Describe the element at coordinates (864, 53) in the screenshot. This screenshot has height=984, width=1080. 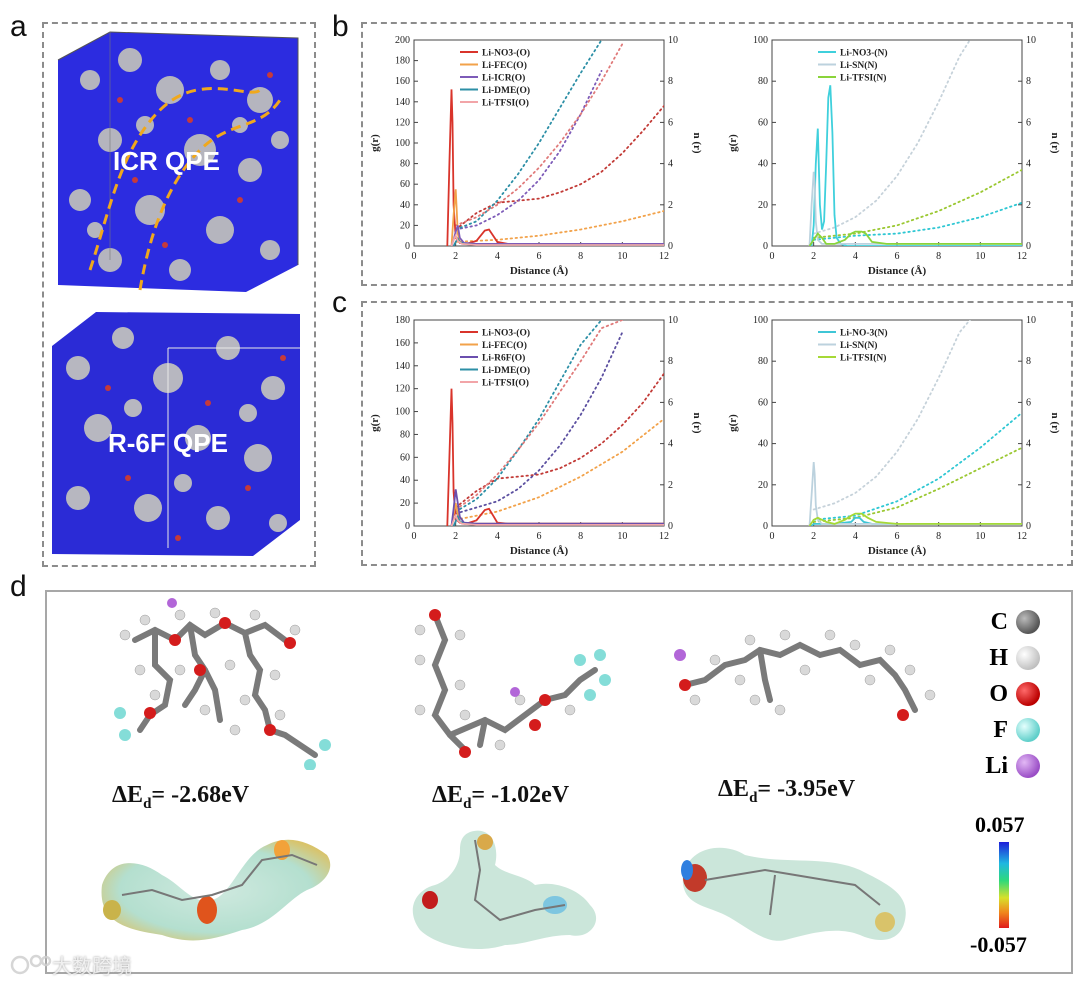
I see `legend-label: Li-NO3-(N)` at that location.